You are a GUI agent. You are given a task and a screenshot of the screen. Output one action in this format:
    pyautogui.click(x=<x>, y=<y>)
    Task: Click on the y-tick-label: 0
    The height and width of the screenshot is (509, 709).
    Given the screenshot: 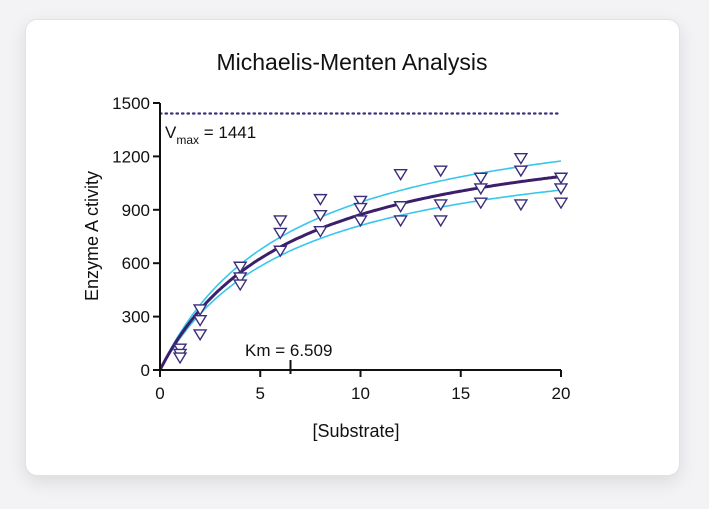 What is the action you would take?
    pyautogui.click(x=145, y=370)
    